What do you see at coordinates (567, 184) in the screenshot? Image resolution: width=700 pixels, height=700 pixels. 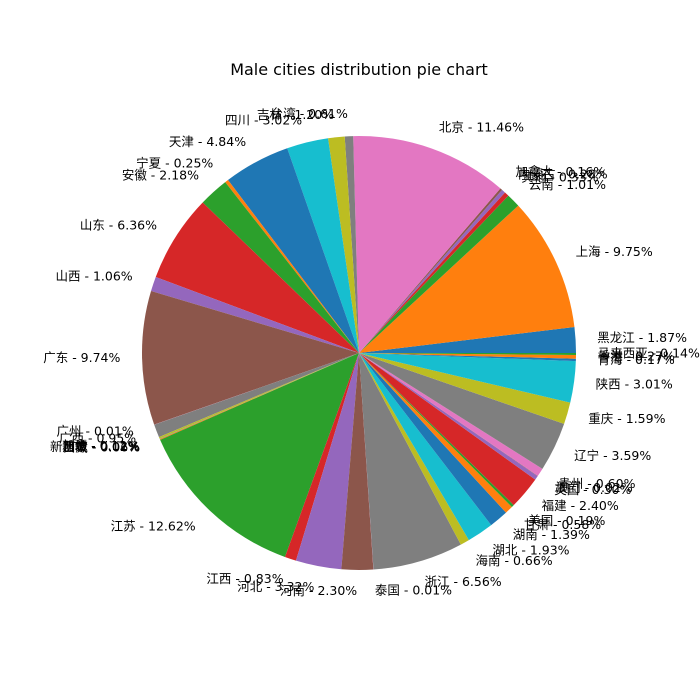 I see `slice-label: 云南 - 1.01%` at bounding box center [567, 184].